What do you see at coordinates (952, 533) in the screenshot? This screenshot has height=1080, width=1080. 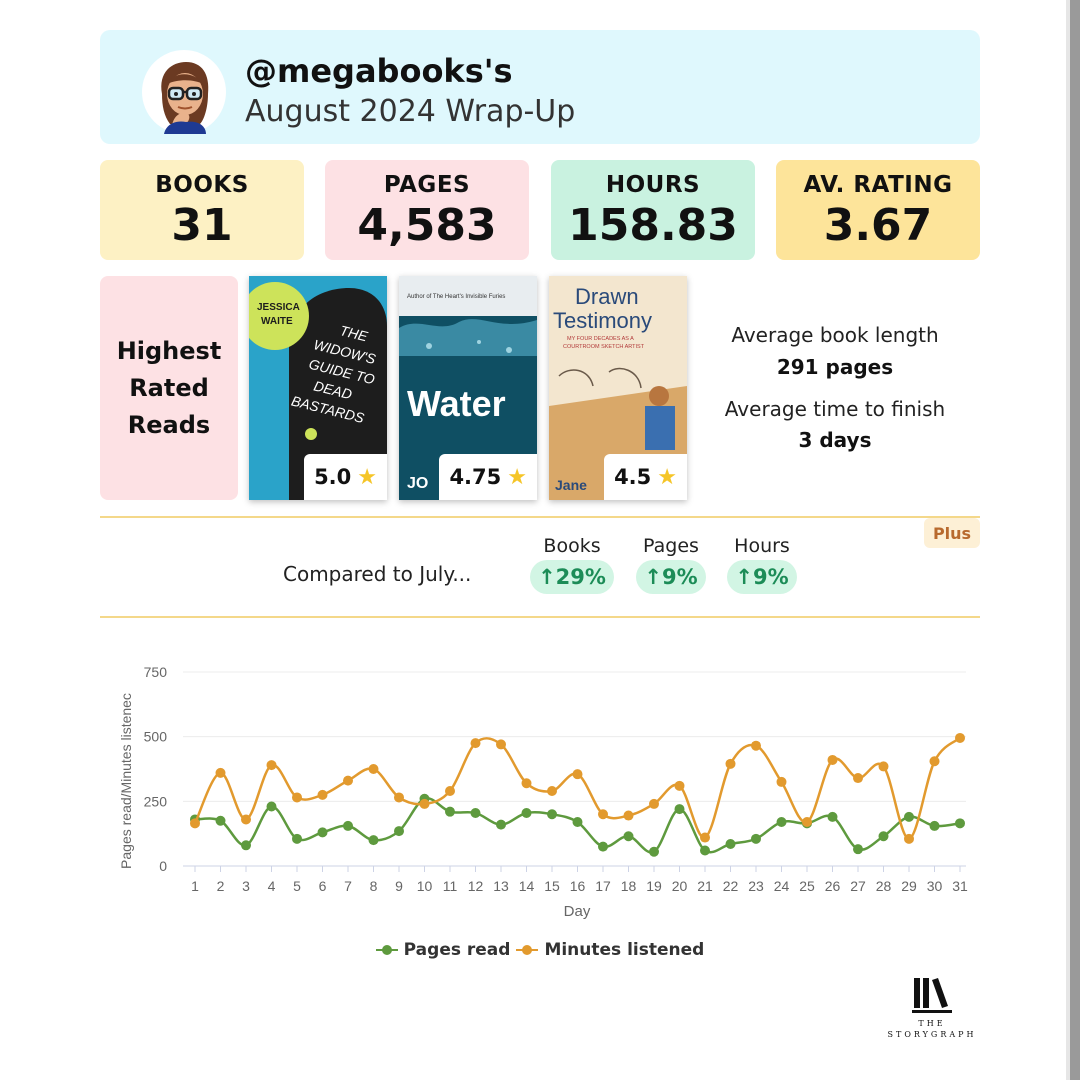 I see `plus-badge: Plus` at bounding box center [952, 533].